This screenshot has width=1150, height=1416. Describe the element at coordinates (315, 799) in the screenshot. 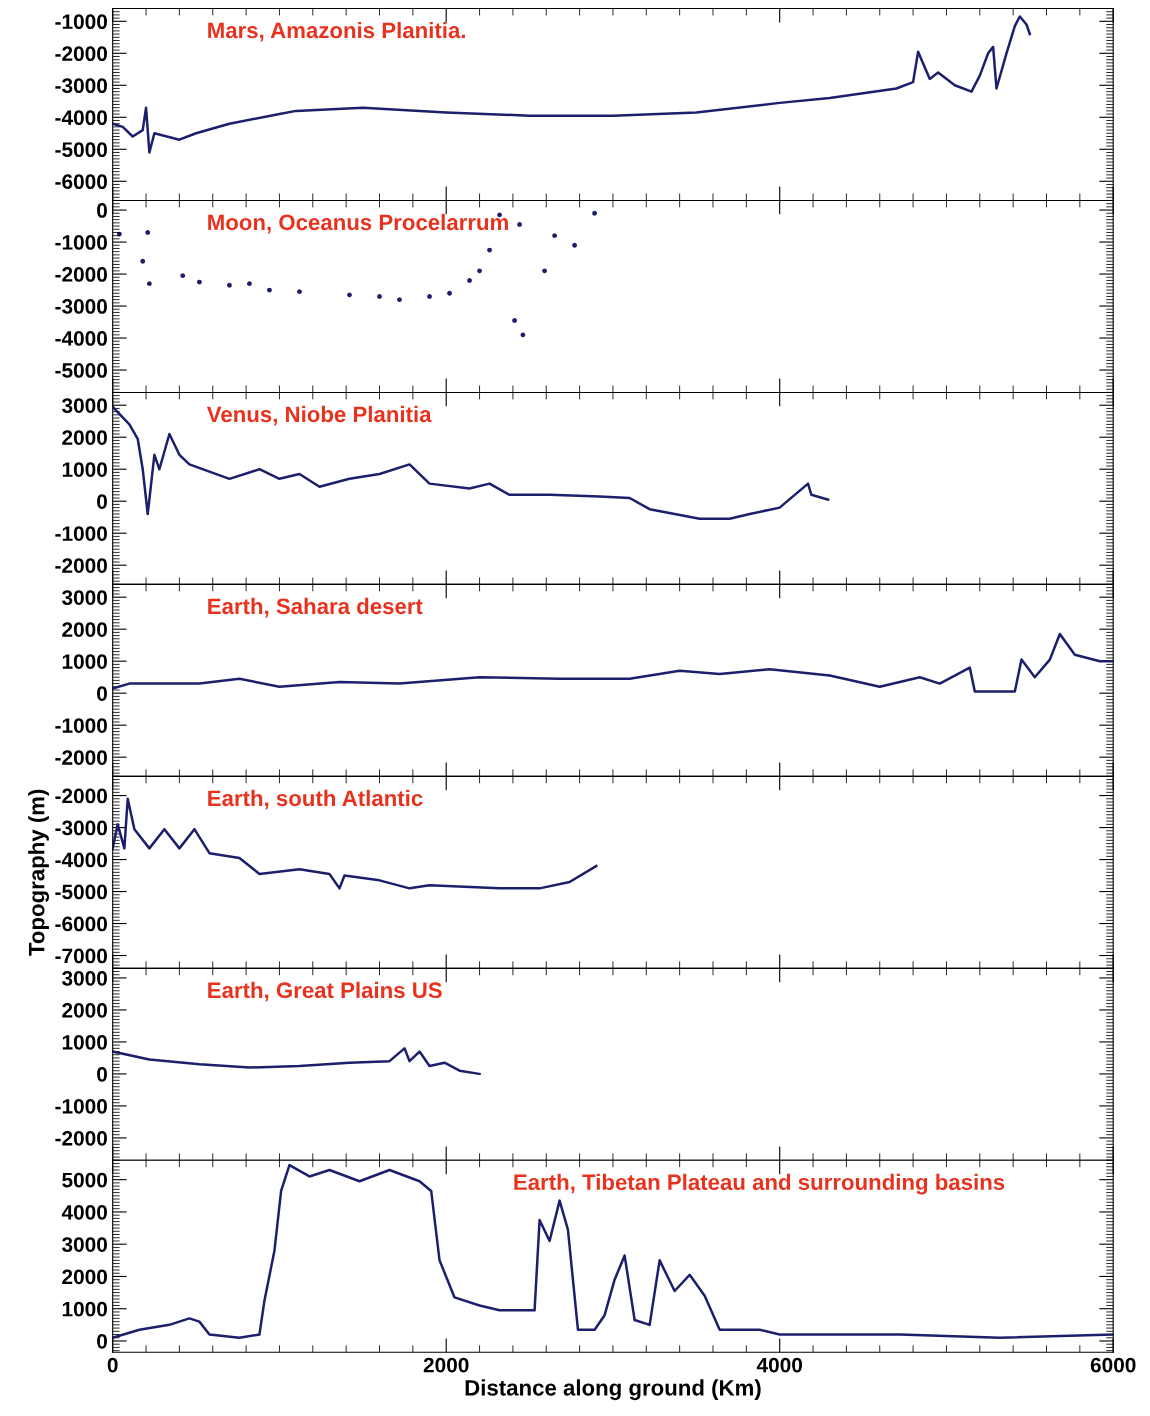

I see `text: Earth, south Atlantic` at that location.